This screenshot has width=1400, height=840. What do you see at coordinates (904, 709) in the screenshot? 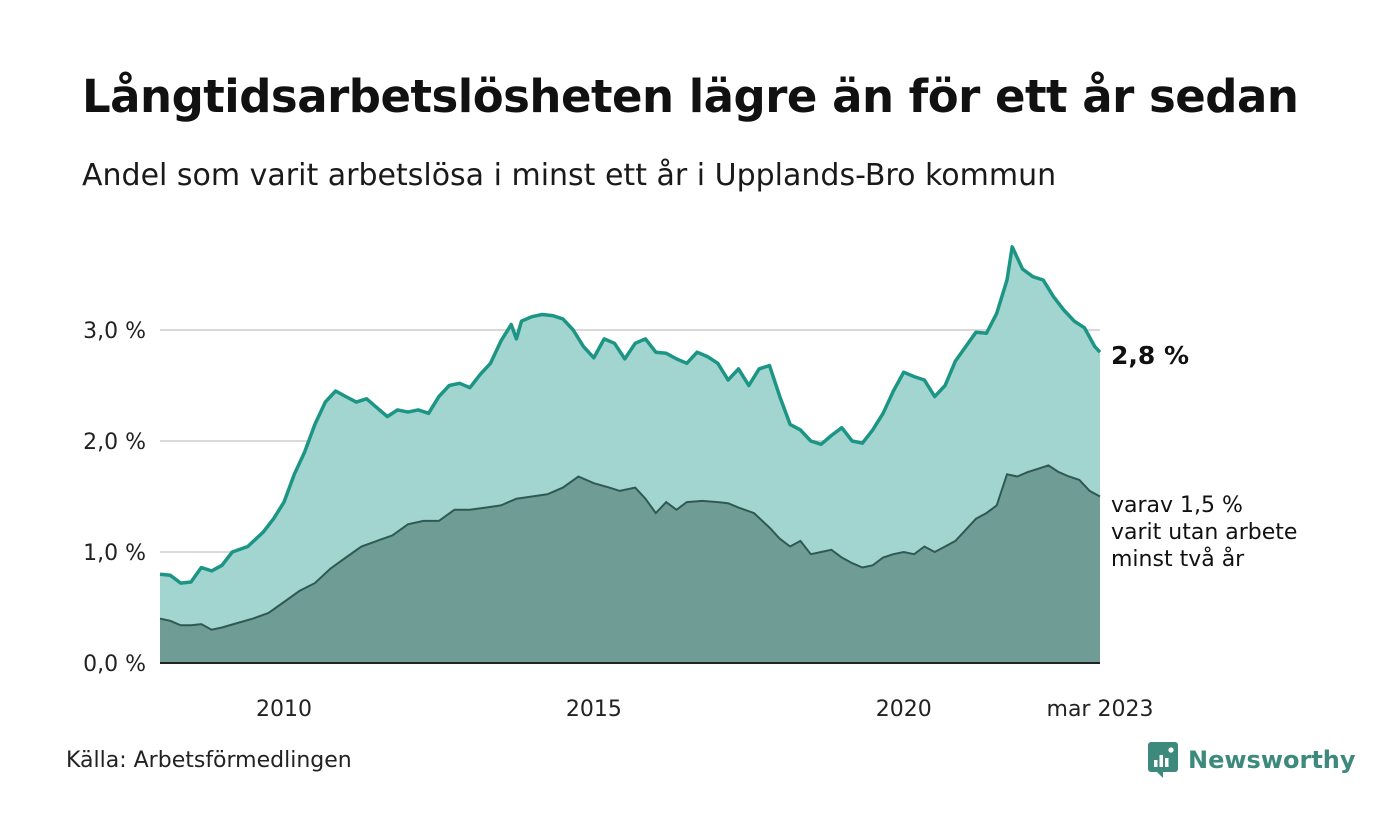
I see `x-tick-label: 2020` at bounding box center [904, 709].